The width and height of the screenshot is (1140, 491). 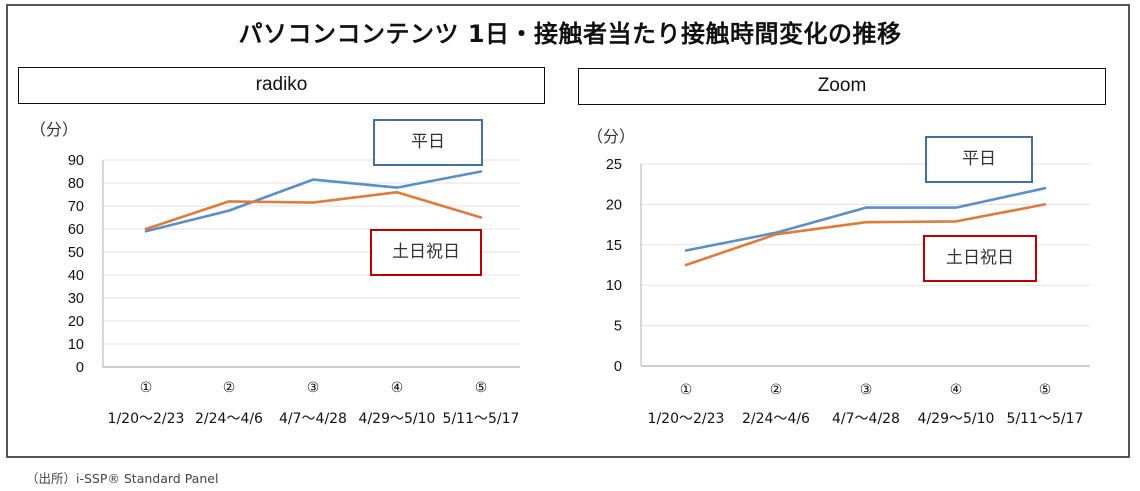 I want to click on radiko-x-category-number: ②, so click(x=229, y=388).